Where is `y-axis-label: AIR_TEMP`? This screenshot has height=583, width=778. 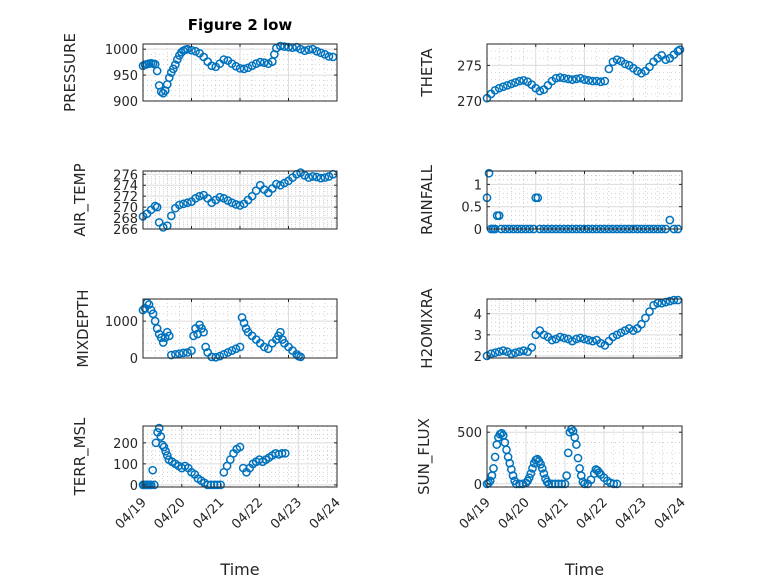
y-axis-label: AIR_TEMP is located at coordinates (80, 199).